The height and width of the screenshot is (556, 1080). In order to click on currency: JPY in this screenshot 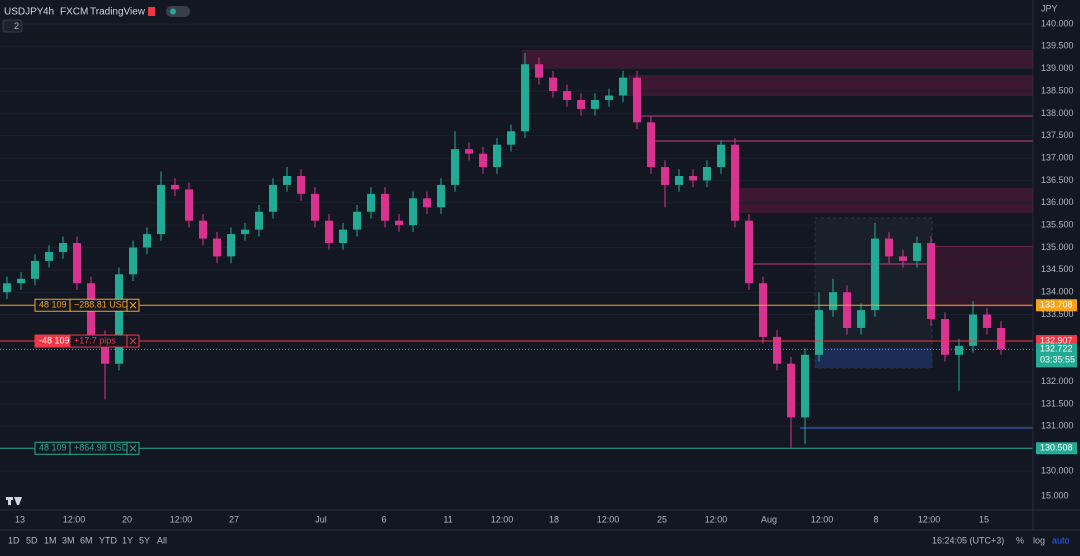, I will do `click(1049, 8)`.